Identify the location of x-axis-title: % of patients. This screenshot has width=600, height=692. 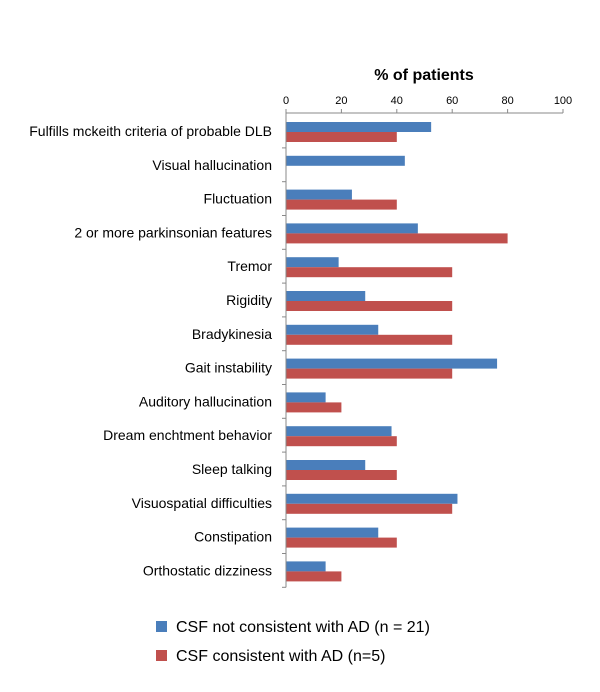
(424, 75).